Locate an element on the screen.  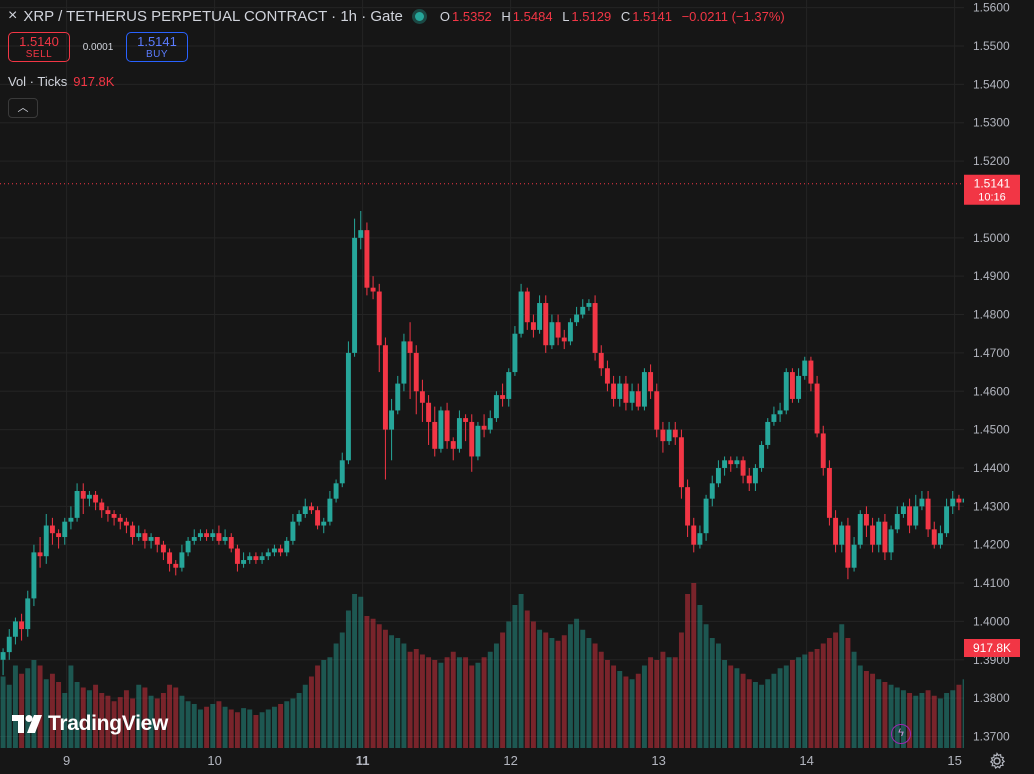
settings-gear-icon is located at coordinates (997, 761).